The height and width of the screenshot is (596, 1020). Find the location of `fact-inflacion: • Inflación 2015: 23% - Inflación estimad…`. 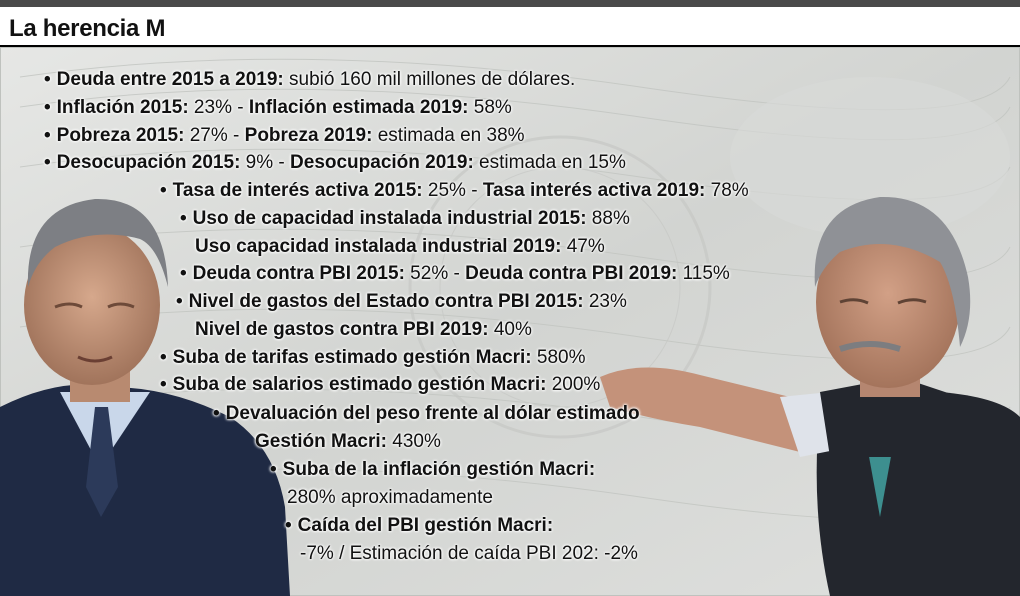

fact-inflacion: • Inflación 2015: 23% - Inflación estimad… is located at coordinates (278, 107).